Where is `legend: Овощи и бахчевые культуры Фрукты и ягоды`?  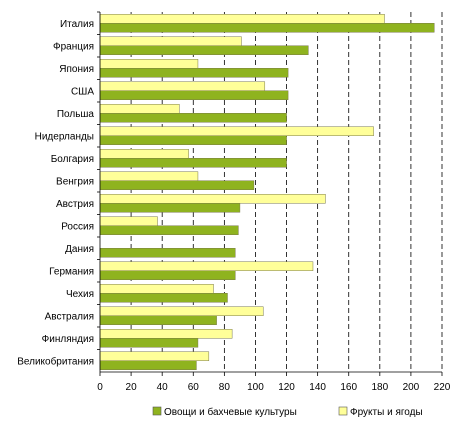
legend: Овощи и бахчевые культуры Фрукты и ягоды is located at coordinates (287, 412).